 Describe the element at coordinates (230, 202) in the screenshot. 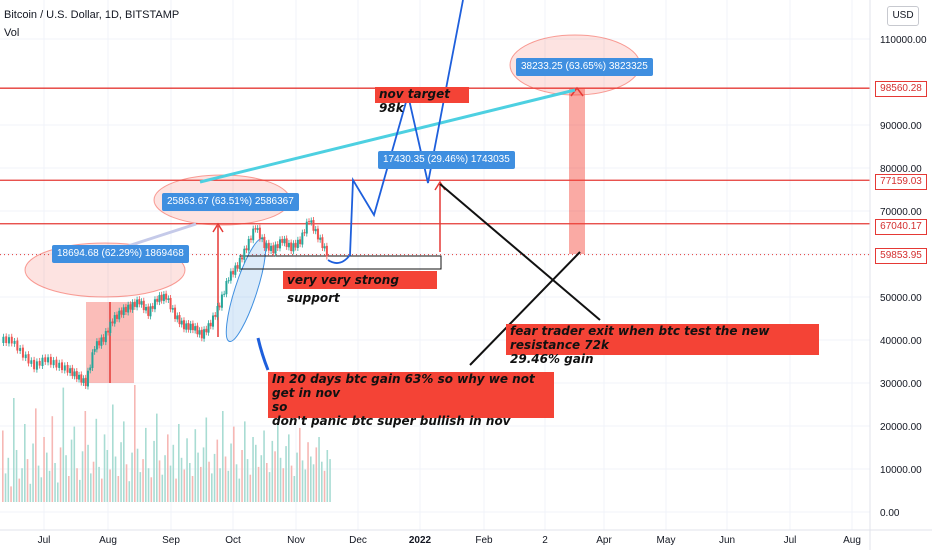

I see `measure-label-oct: 25863.67 (63.51%) 2586367` at that location.